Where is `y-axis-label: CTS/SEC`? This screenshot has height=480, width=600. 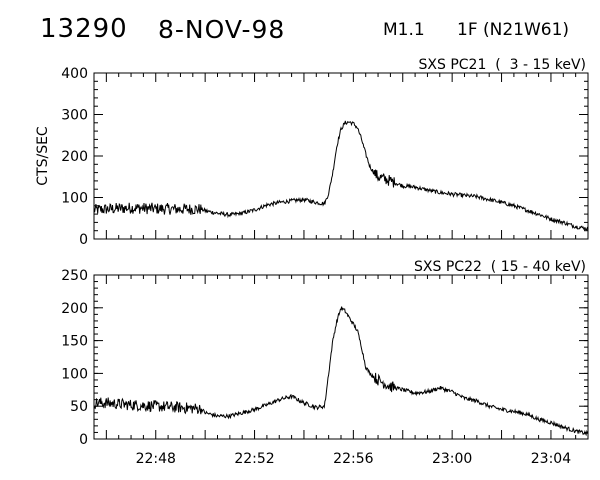
y-axis-label: CTS/SEC is located at coordinates (43, 156).